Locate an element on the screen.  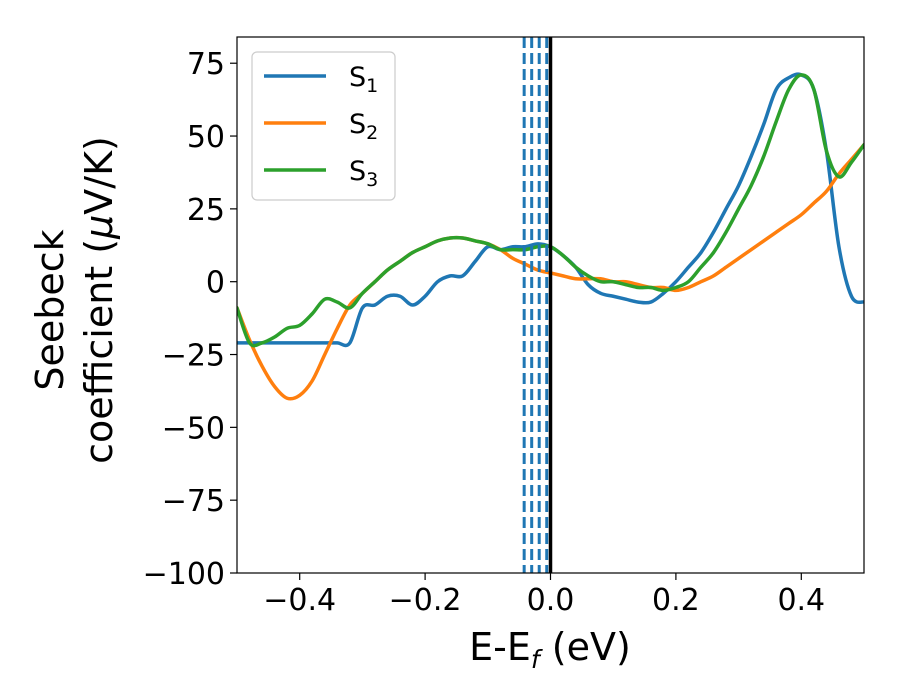
x-tick-label: −0.2 is located at coordinates (425, 600).